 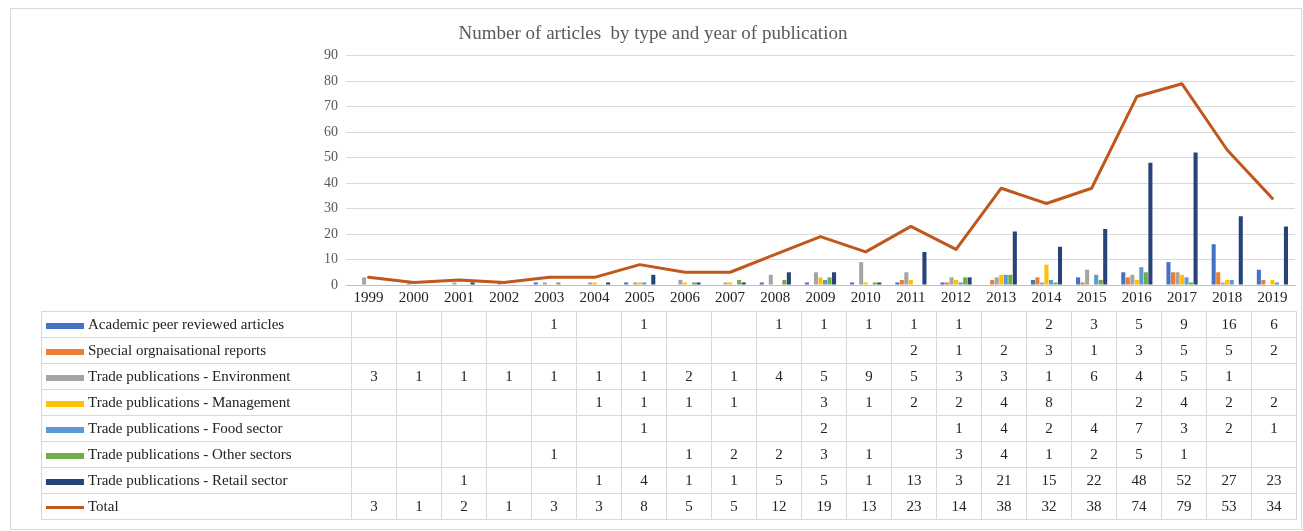 What do you see at coordinates (1184, 480) in the screenshot?
I see `data-label: 52` at bounding box center [1184, 480].